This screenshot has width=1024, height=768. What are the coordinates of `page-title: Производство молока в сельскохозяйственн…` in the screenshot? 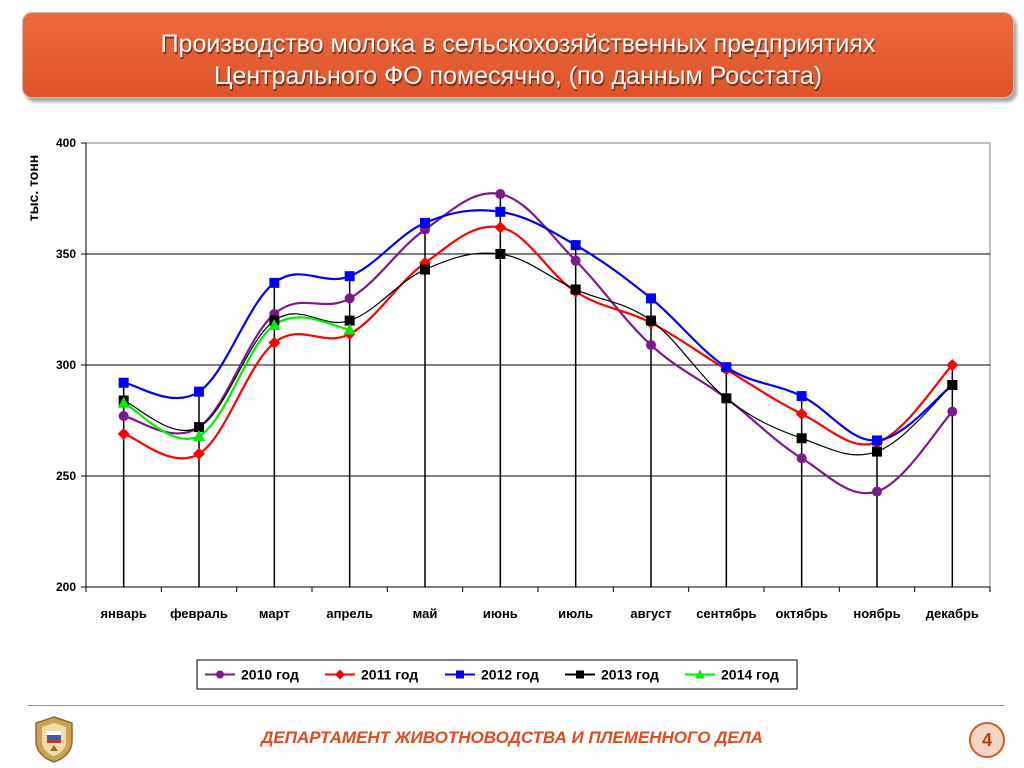 It's located at (518, 60).